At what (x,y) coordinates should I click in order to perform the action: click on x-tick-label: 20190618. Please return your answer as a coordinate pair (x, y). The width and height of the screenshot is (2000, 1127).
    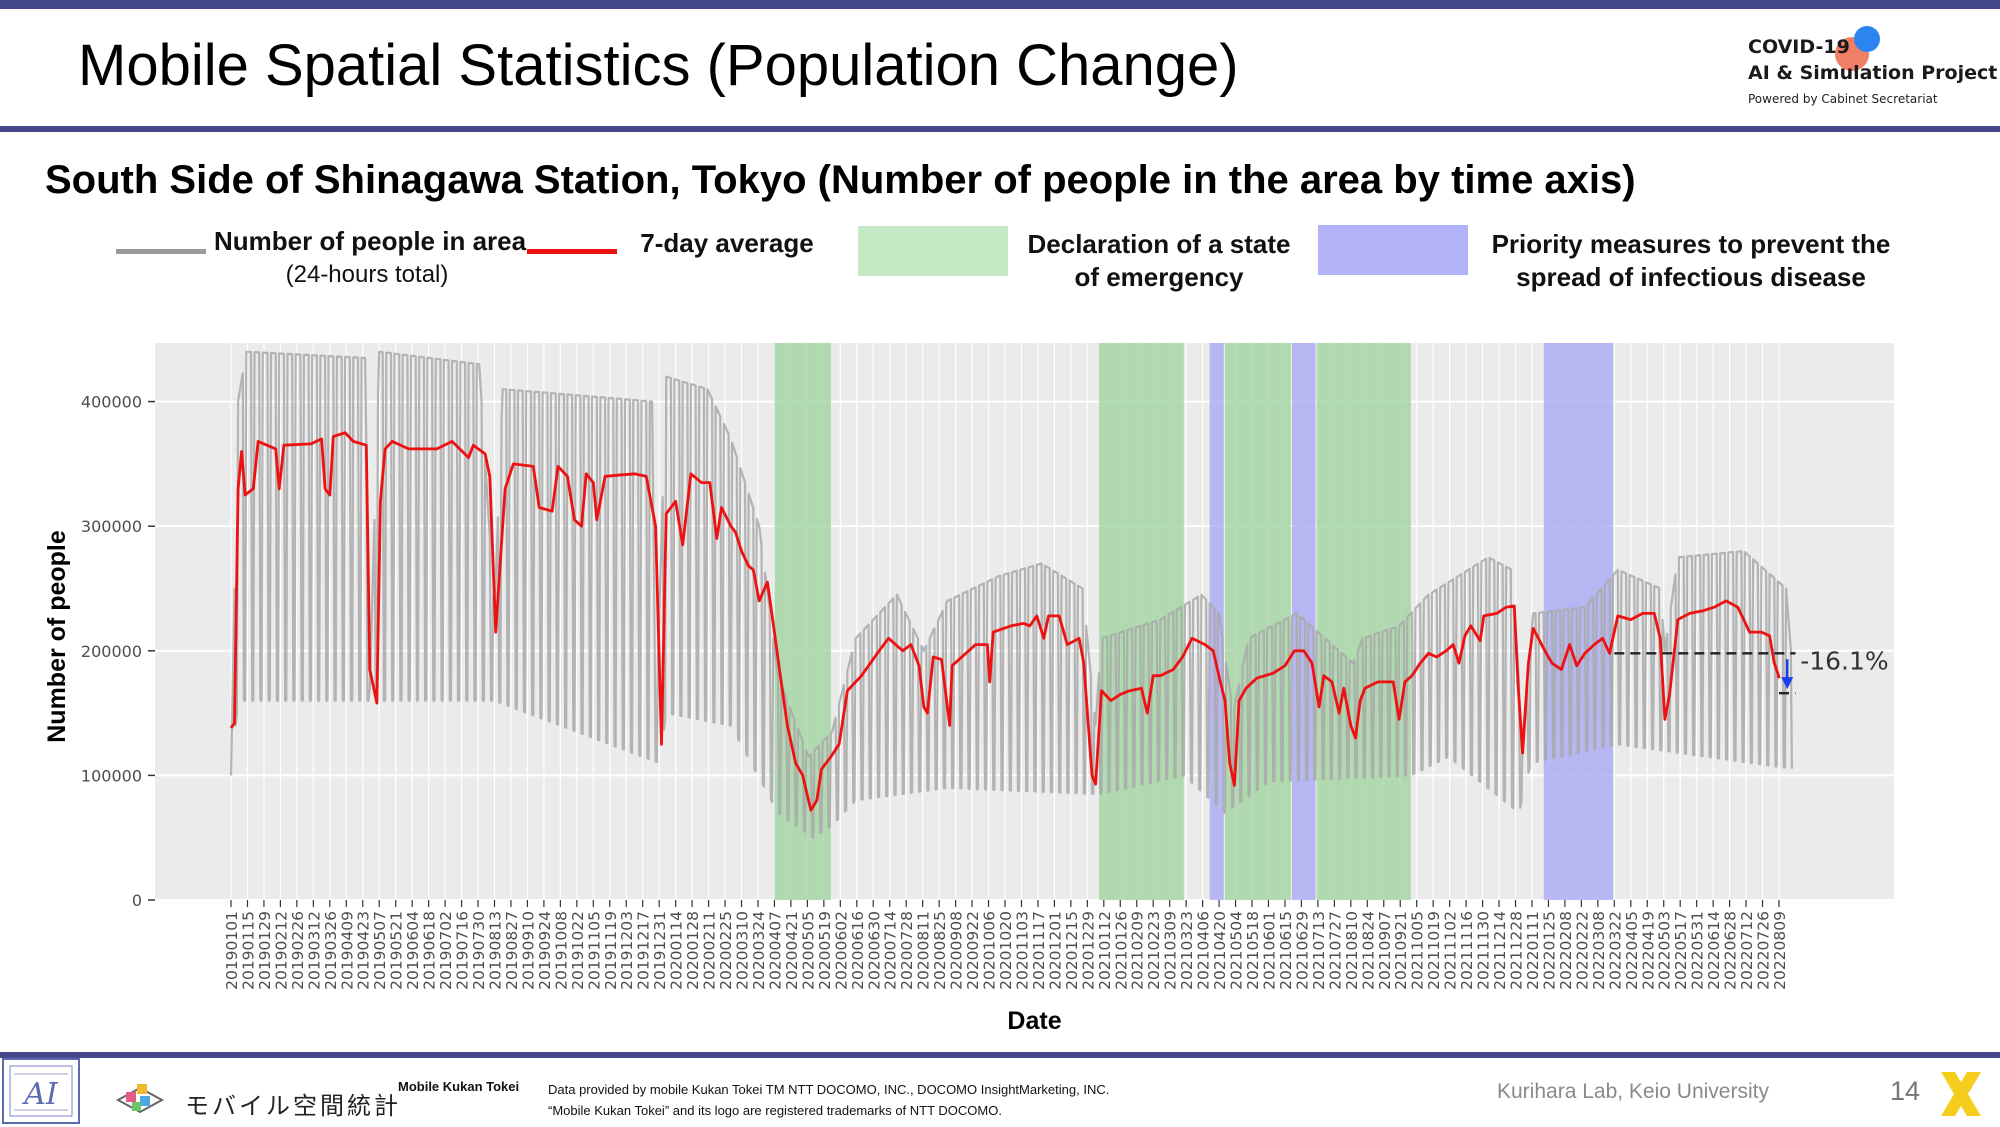
    Looking at the image, I should click on (430, 950).